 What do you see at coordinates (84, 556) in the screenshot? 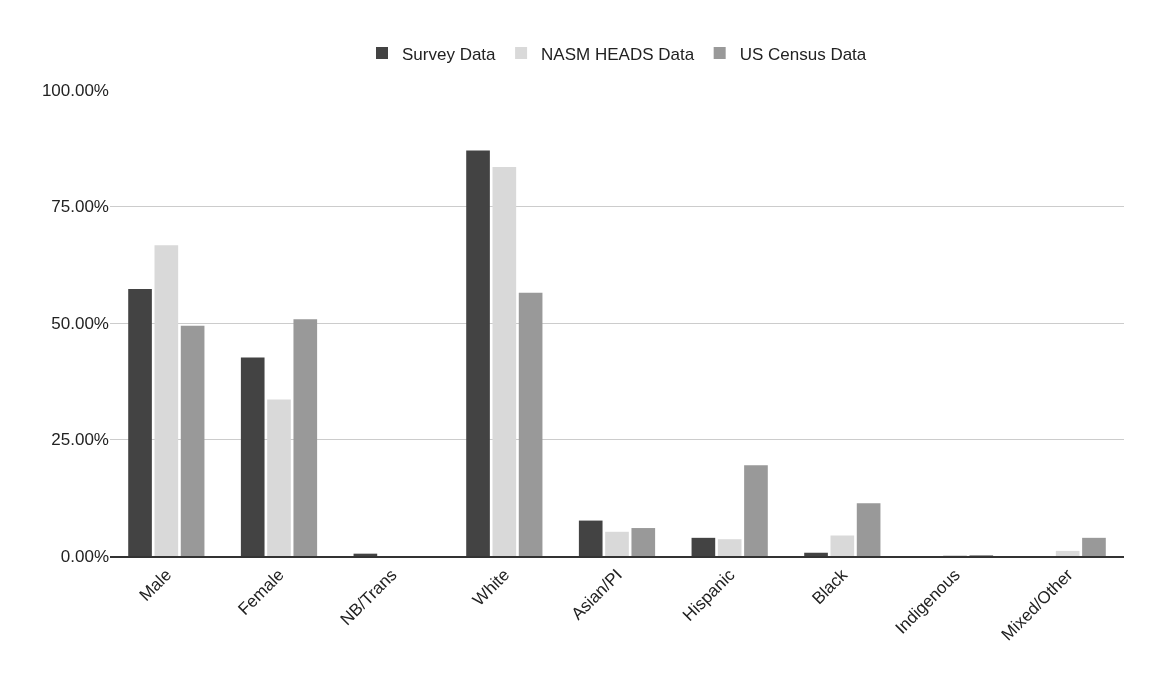
I see `y-tick-label: 0.00%` at bounding box center [84, 556].